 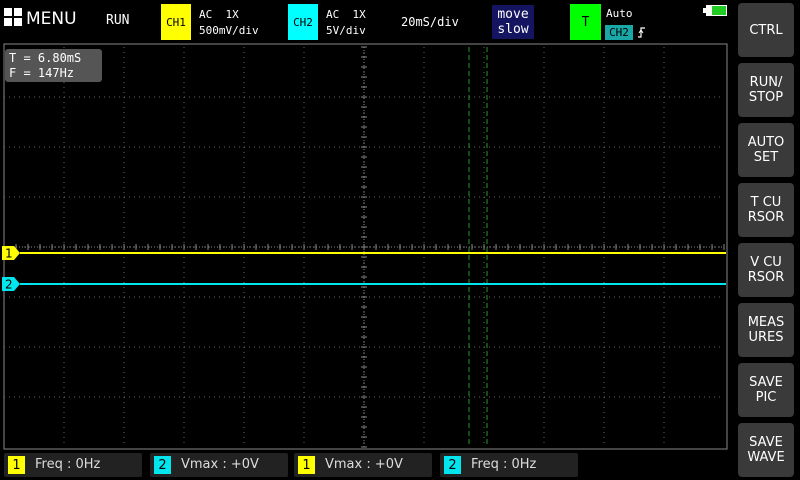 What do you see at coordinates (513, 29) in the screenshot?
I see `move-line2: slow` at bounding box center [513, 29].